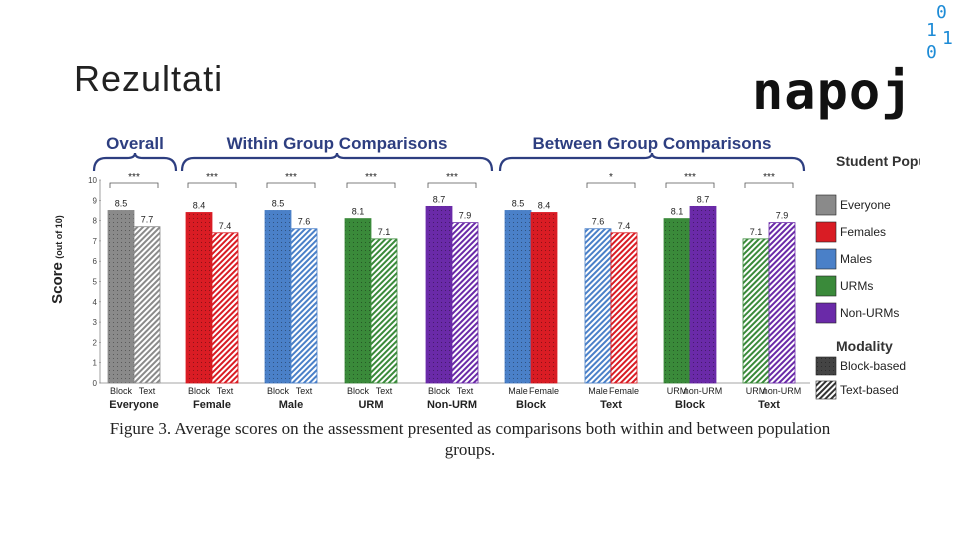  I want to click on y-tick-label: 7, so click(95, 241).